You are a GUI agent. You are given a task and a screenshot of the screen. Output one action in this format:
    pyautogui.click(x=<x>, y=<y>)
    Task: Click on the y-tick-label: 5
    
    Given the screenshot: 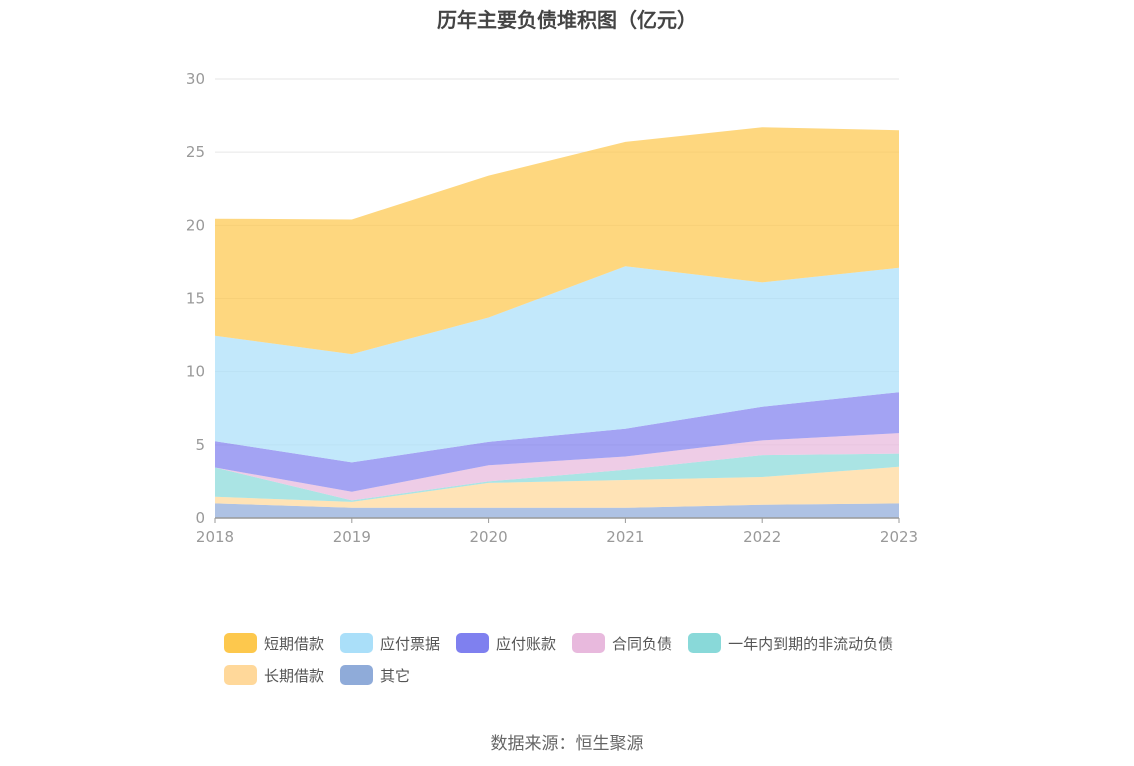 What is the action you would take?
    pyautogui.click(x=200, y=445)
    